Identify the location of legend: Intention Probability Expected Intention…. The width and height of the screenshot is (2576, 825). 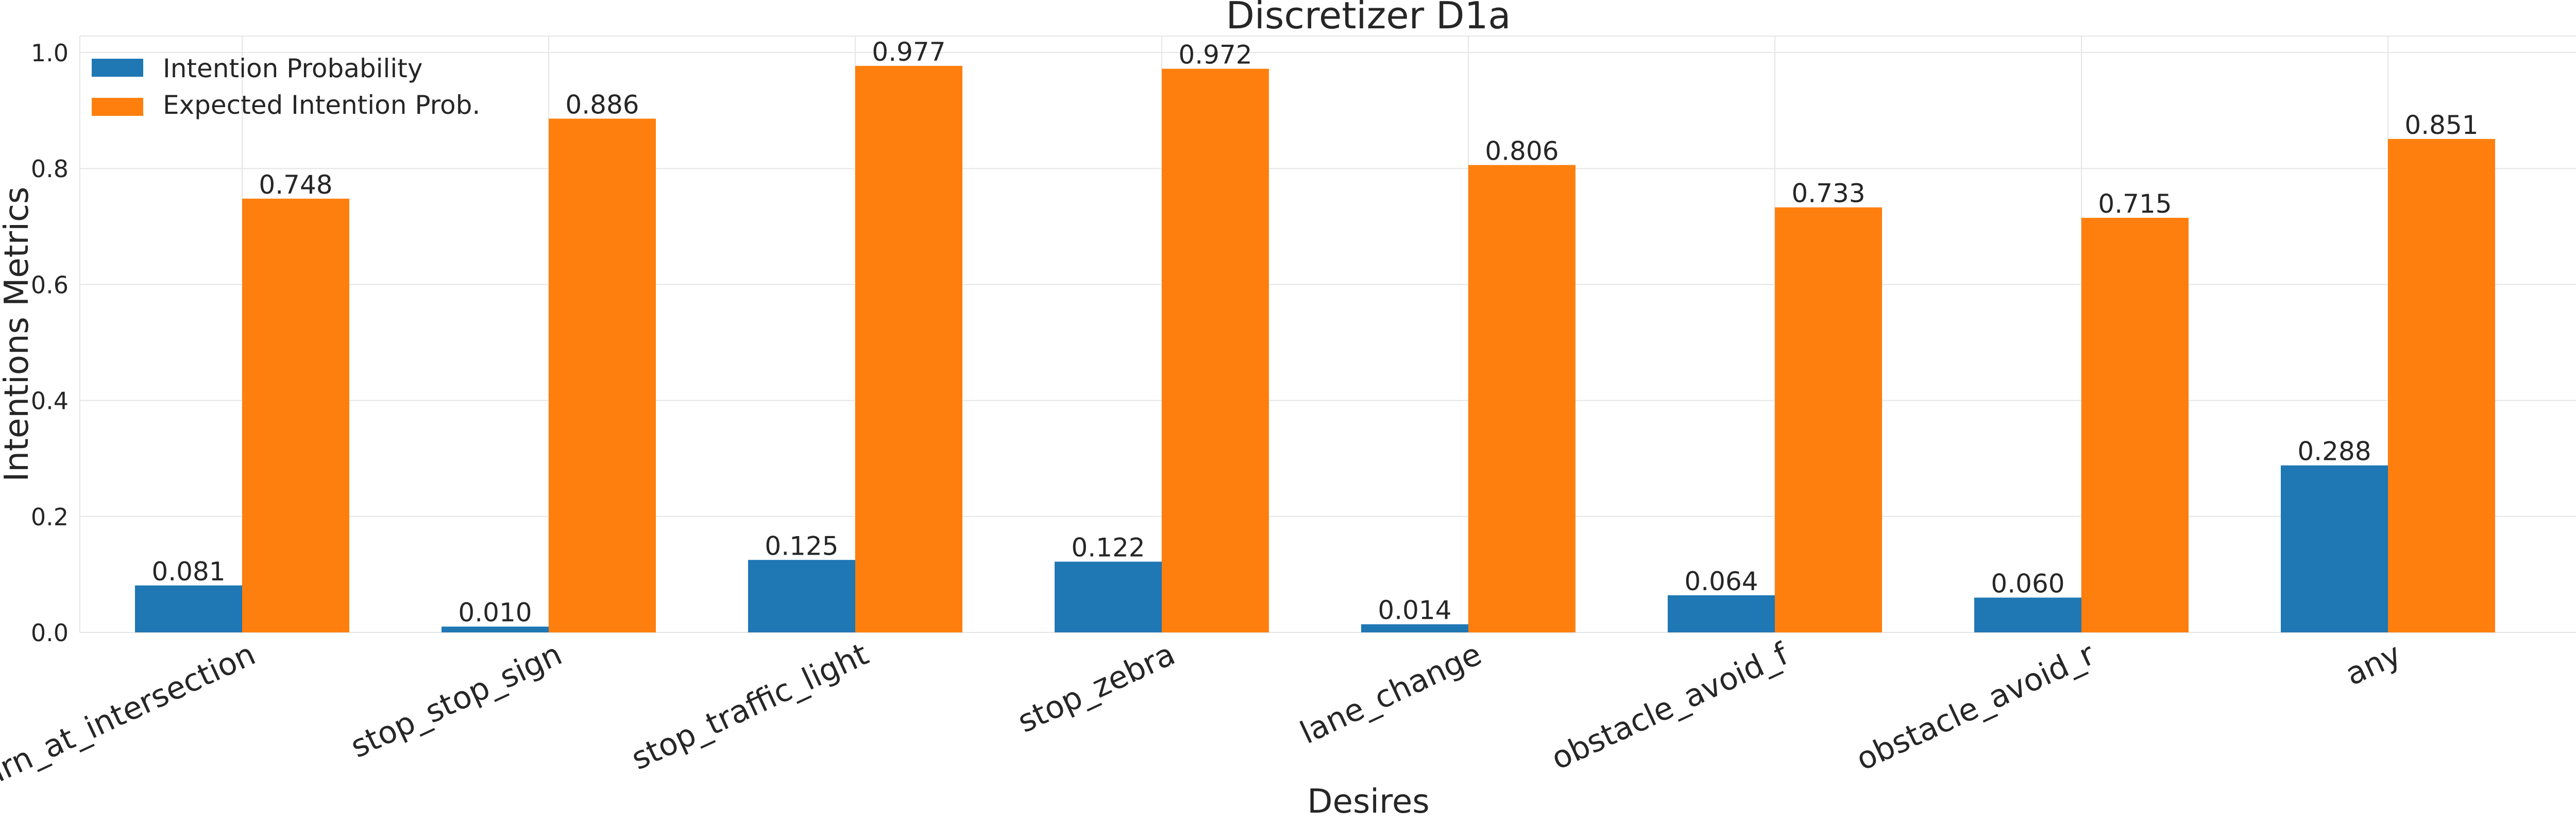
(286, 87).